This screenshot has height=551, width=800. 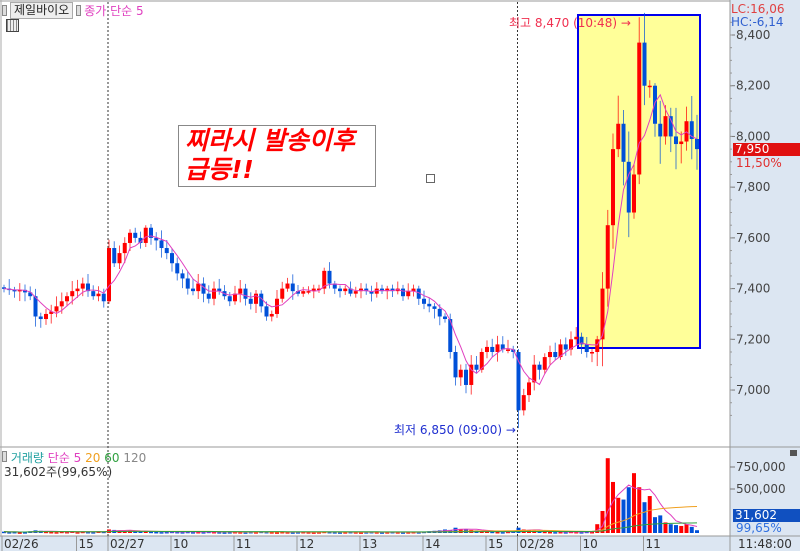 What do you see at coordinates (765, 275) in the screenshot?
I see `price-axis-bg` at bounding box center [765, 275].